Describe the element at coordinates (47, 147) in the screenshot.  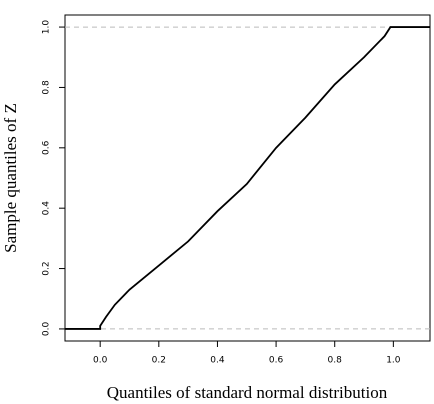
I see `y-tick-label: 0.6` at that location.